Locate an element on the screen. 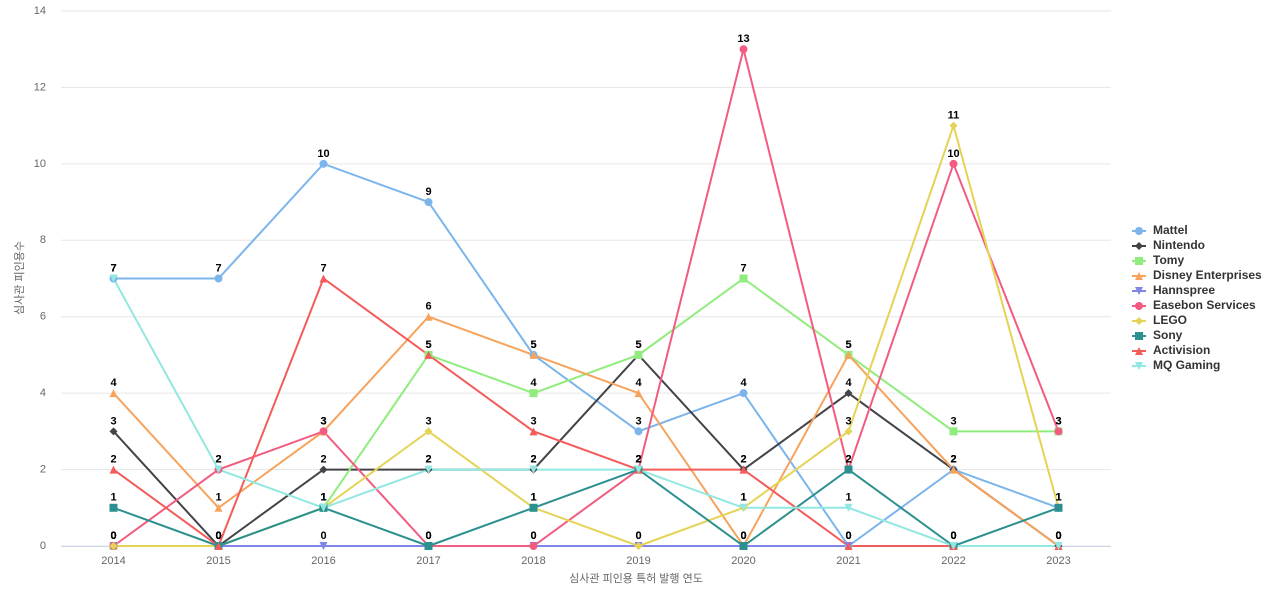  legend-item: Disney Enterprises is located at coordinates (1197, 275).